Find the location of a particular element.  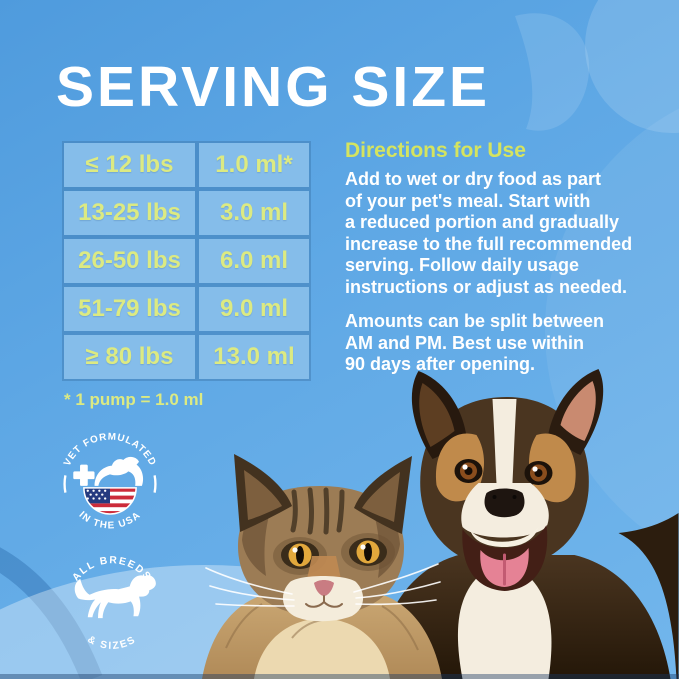

directions-heading: Directions for Use is located at coordinates (435, 150).